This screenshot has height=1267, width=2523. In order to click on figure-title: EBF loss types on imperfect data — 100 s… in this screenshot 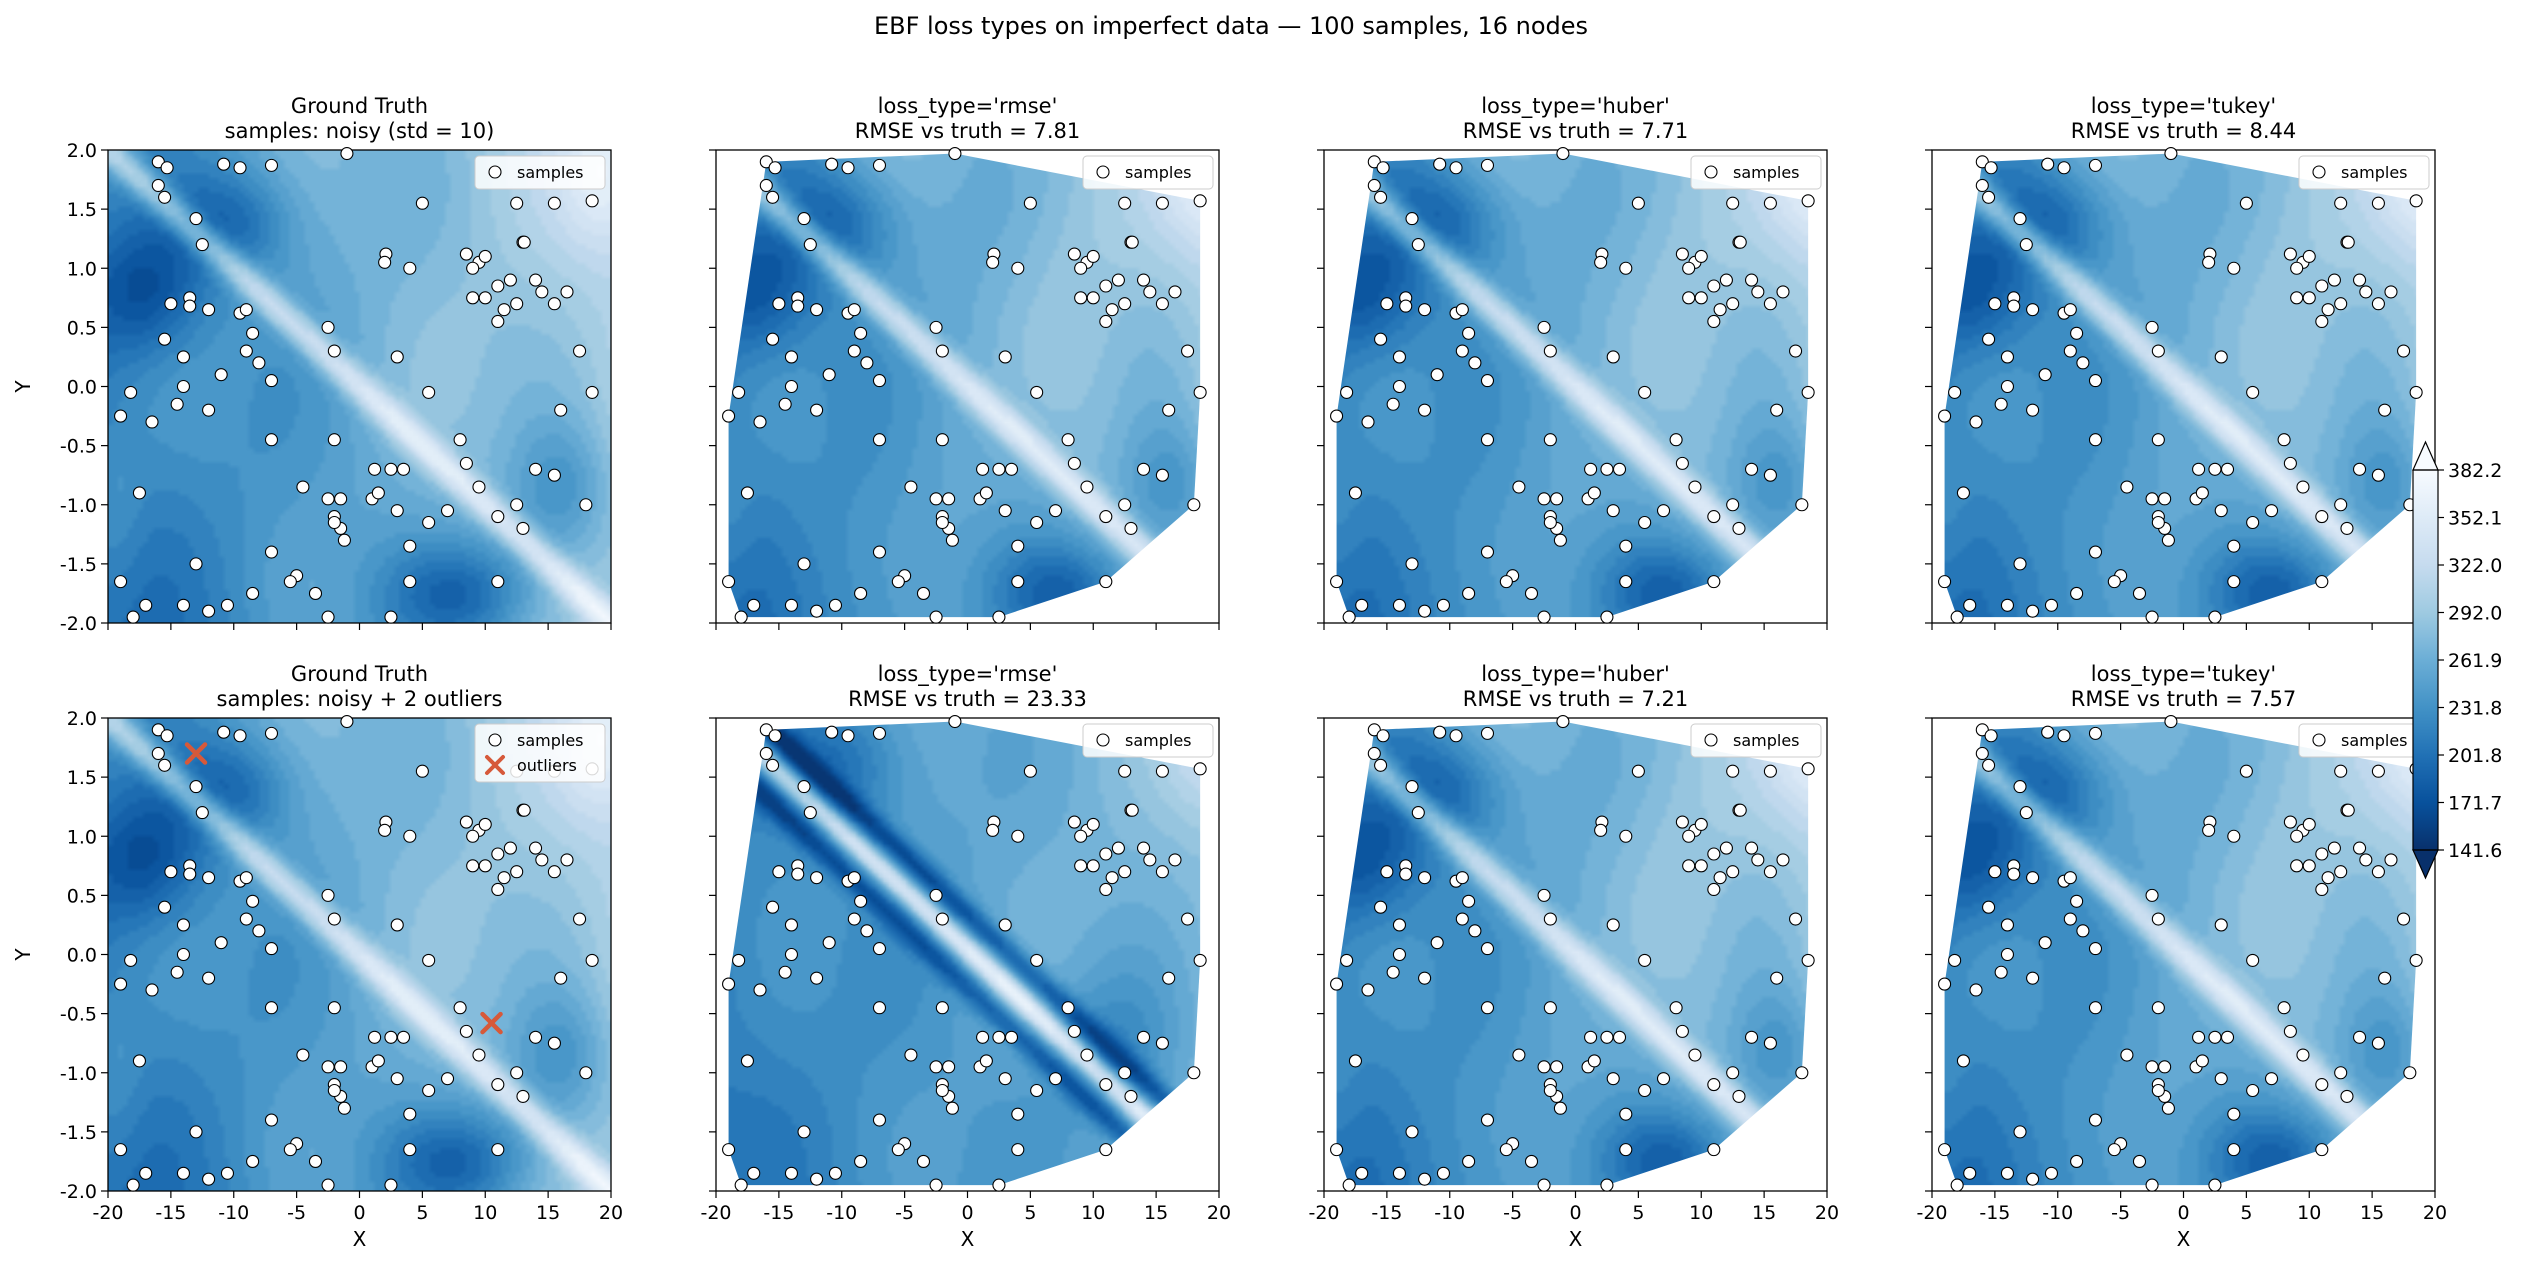, I will do `click(1231, 26)`.